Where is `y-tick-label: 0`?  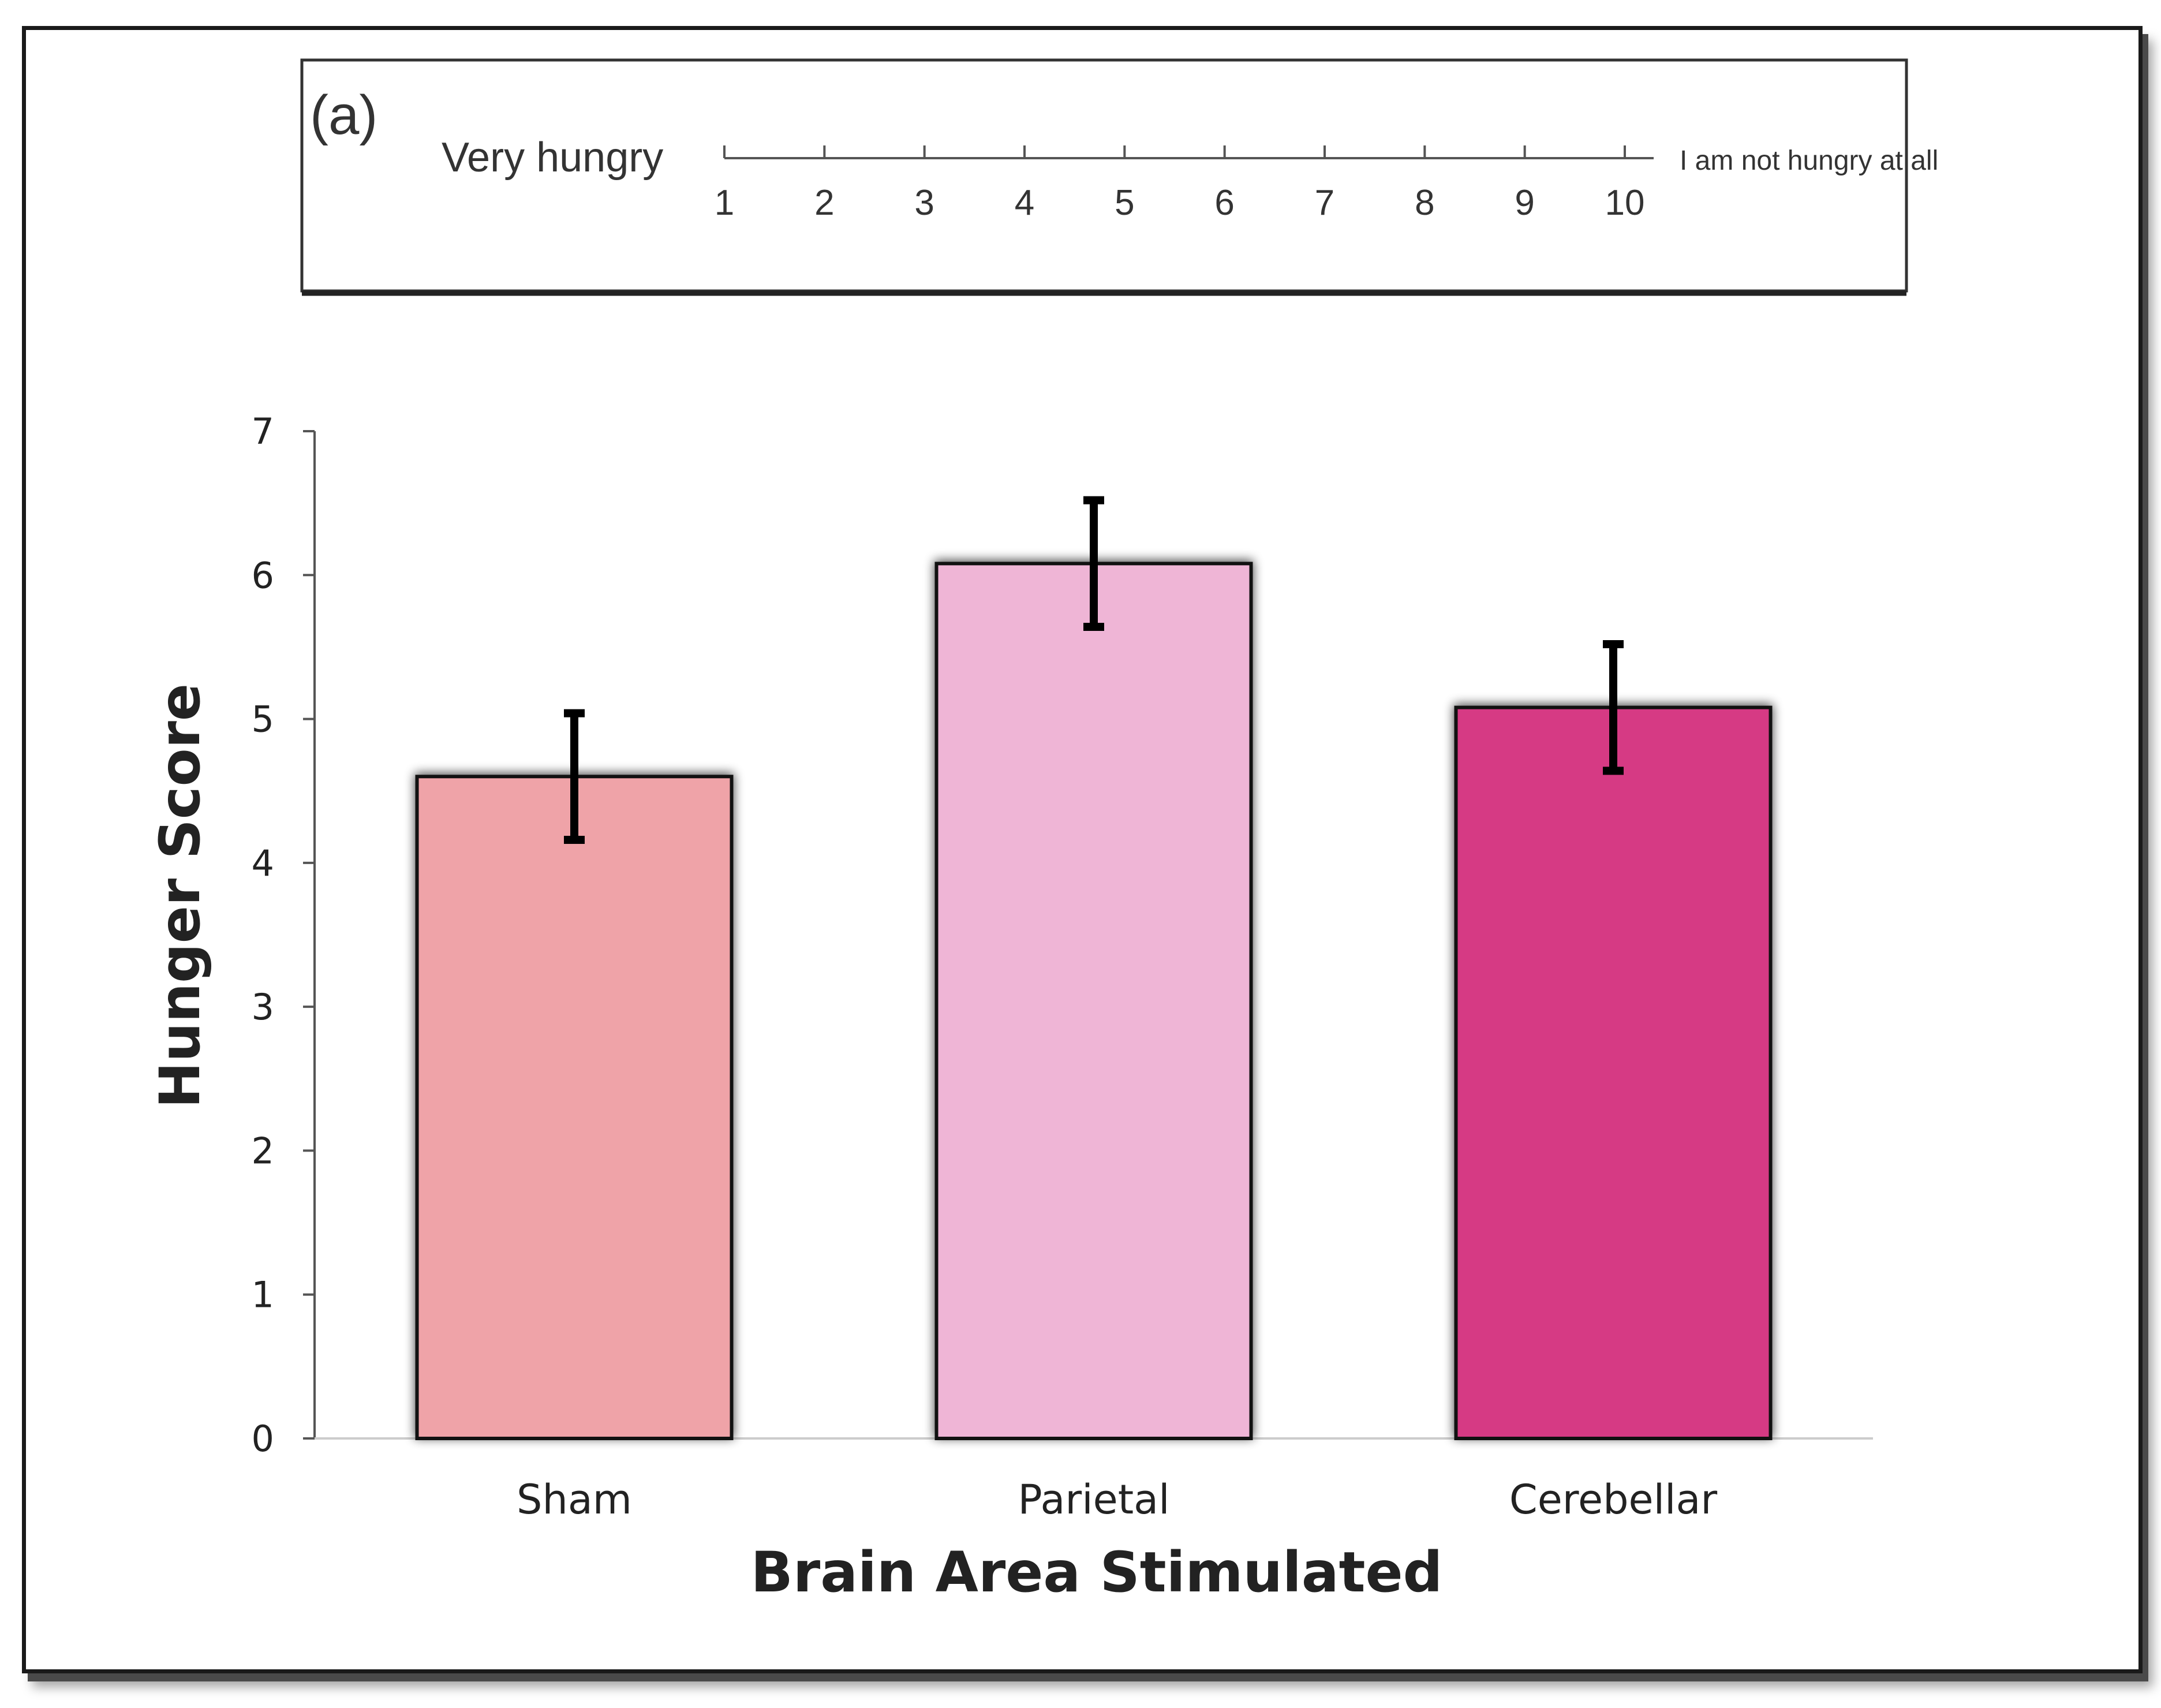 y-tick-label: 0 is located at coordinates (263, 1439).